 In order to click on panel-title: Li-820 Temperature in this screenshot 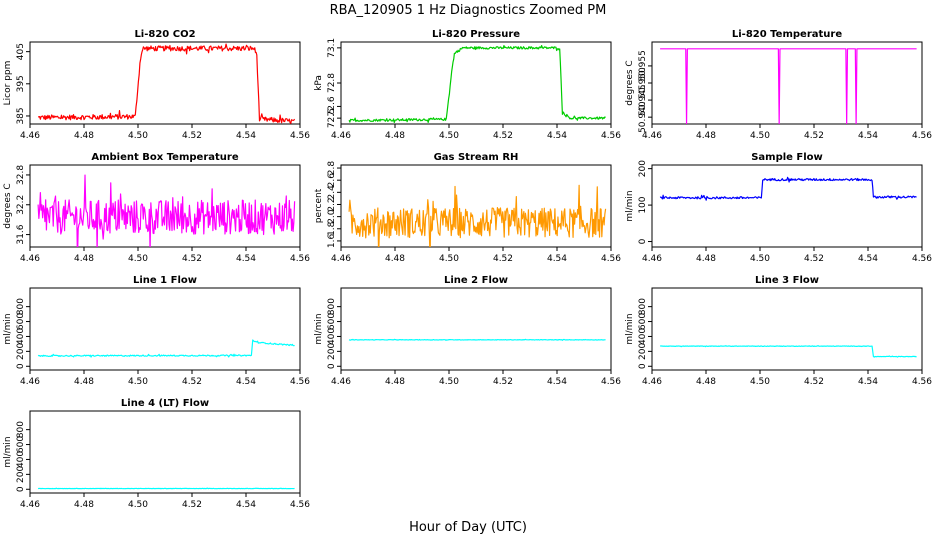, I will do `click(787, 34)`.